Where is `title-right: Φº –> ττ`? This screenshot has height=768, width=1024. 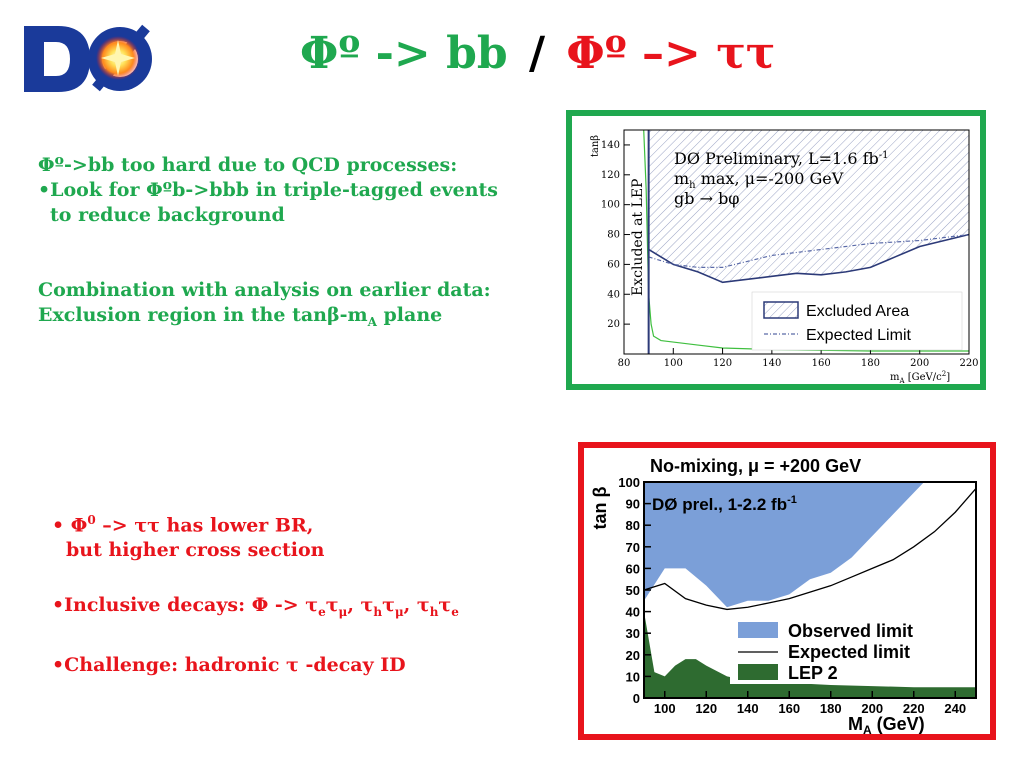
title-right: Φº –> ττ is located at coordinates (671, 53).